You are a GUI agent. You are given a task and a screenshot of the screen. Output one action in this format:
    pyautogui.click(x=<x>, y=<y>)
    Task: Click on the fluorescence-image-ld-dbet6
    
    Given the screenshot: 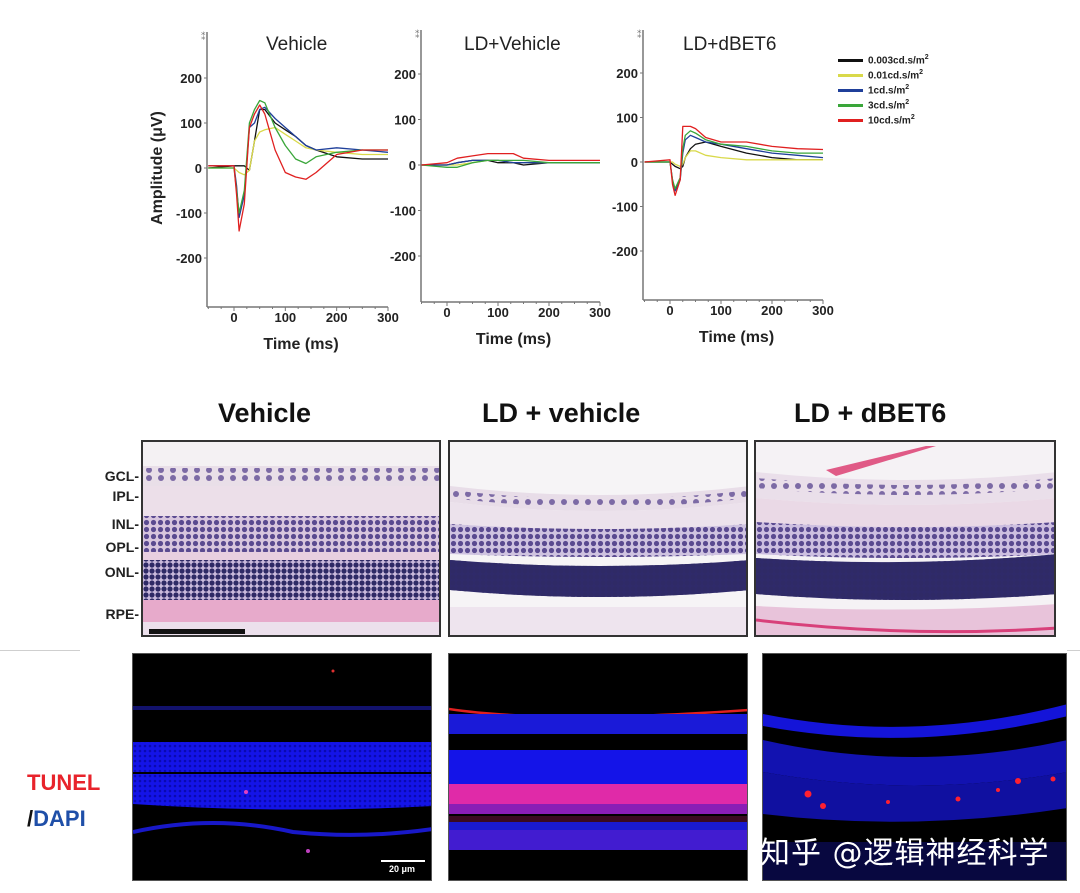 What is the action you would take?
    pyautogui.click(x=914, y=767)
    